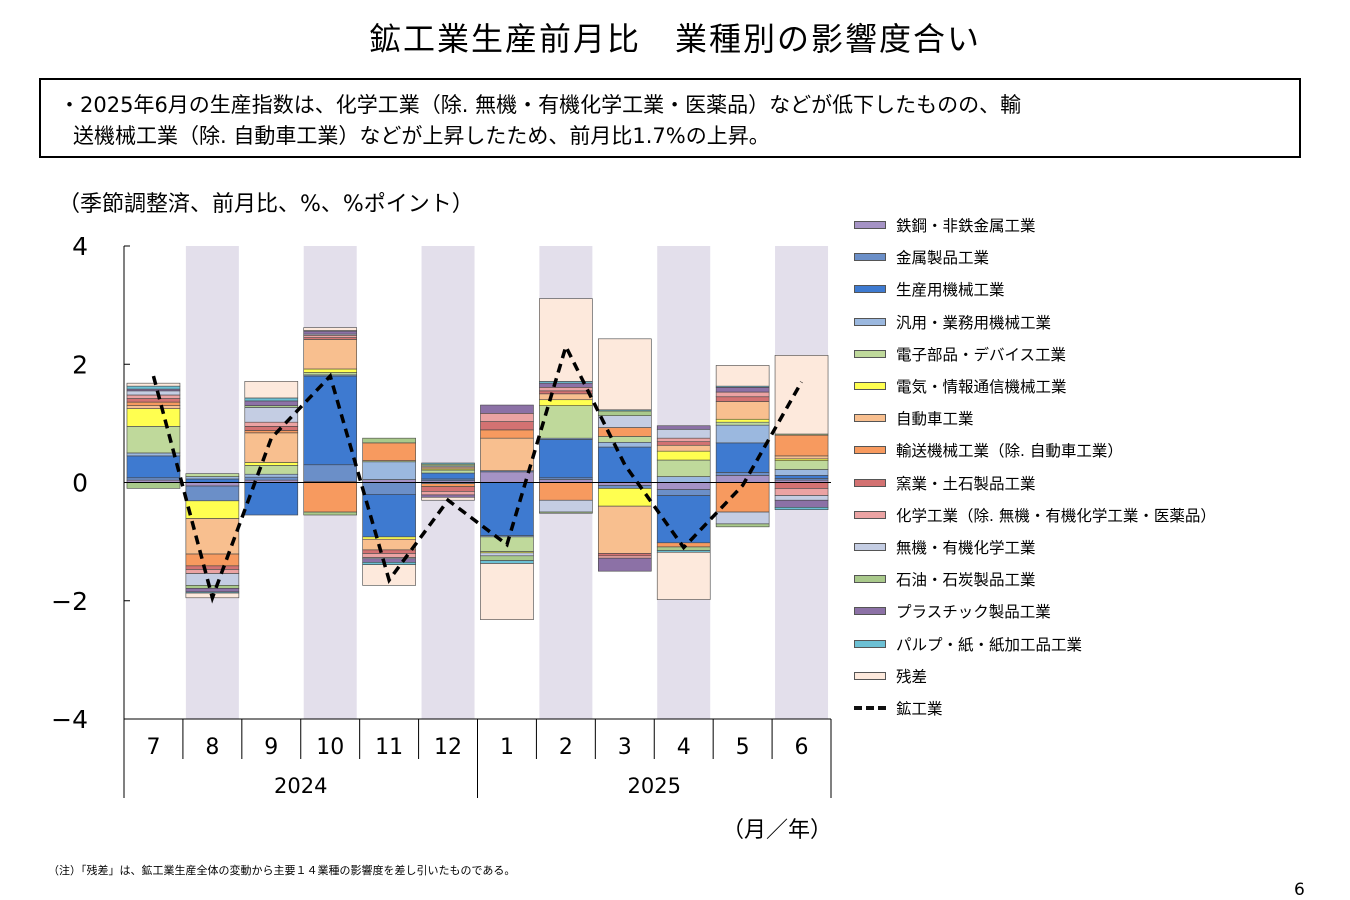  Describe the element at coordinates (966, 547) in the screenshot. I see `legend-label: 無機・有機化学工業` at that location.